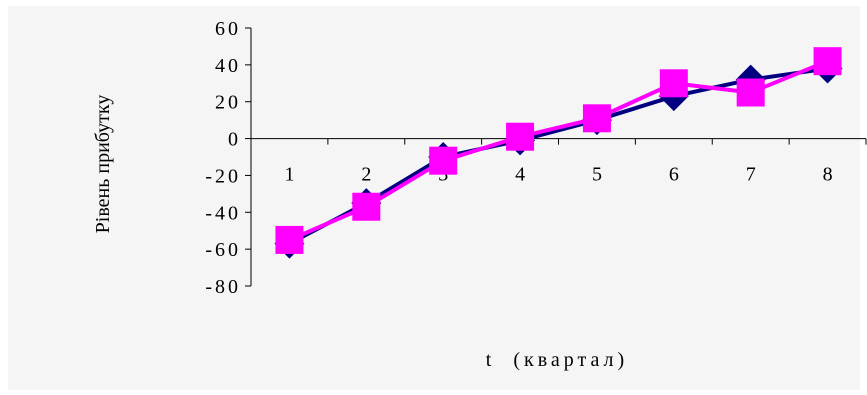  Describe the element at coordinates (228, 66) in the screenshot. I see `y-tick-label: 40` at that location.